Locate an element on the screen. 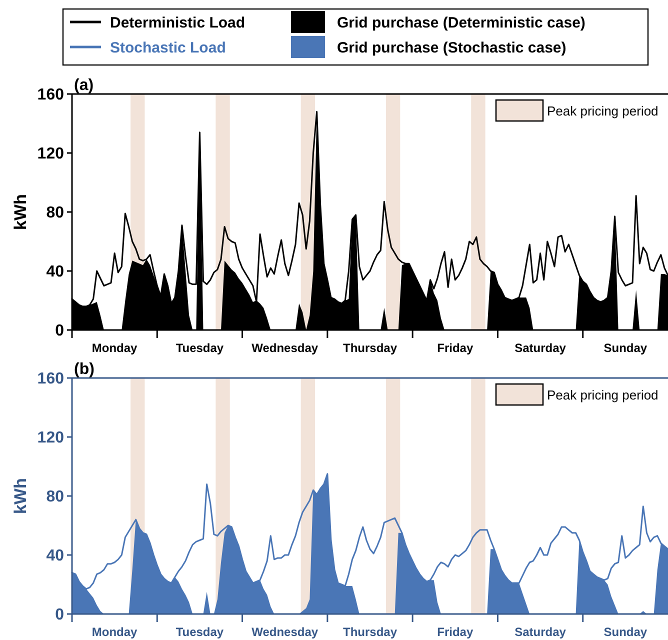  legend-label: Grid purchase (Stochastic case) is located at coordinates (451, 47).